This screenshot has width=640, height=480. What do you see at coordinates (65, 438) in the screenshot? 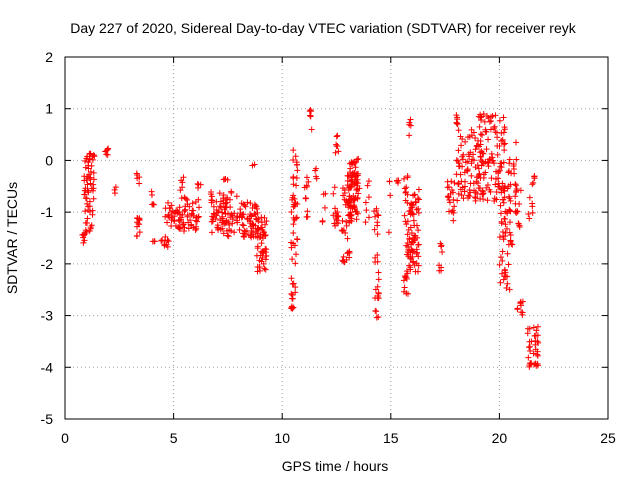
I see `x-tick-label: 0` at bounding box center [65, 438].